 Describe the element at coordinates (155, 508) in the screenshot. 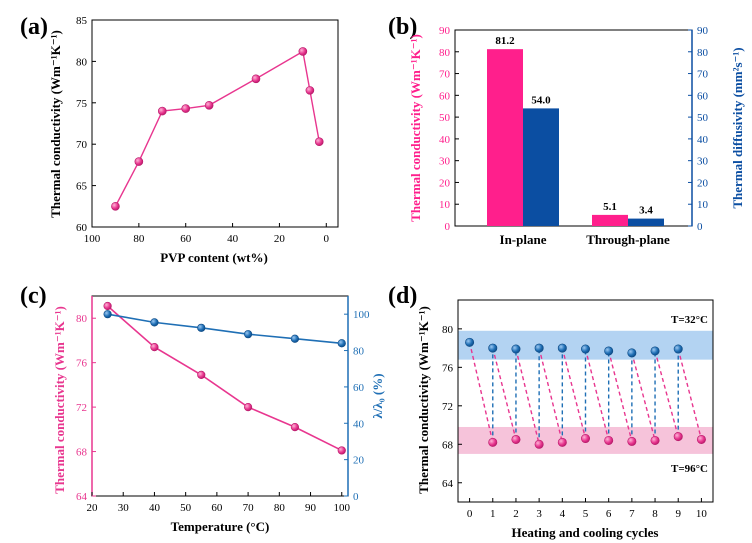

I see `panel-c-xtick-label: 40` at that location.